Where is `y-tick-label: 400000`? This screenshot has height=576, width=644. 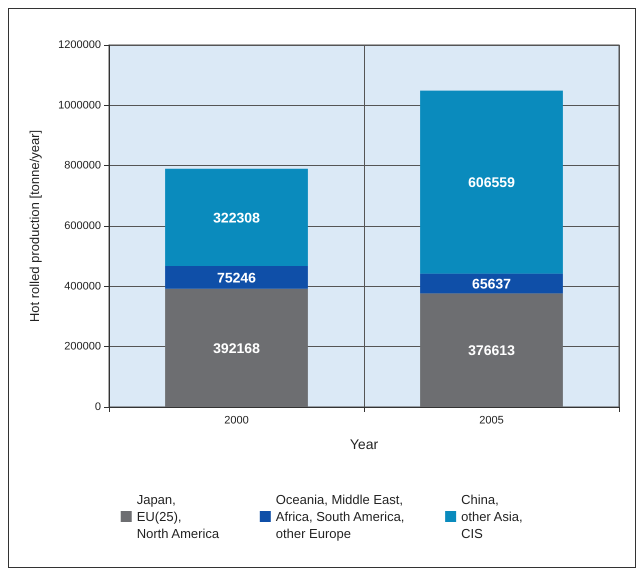
y-tick-label: 400000 is located at coordinates (82, 286).